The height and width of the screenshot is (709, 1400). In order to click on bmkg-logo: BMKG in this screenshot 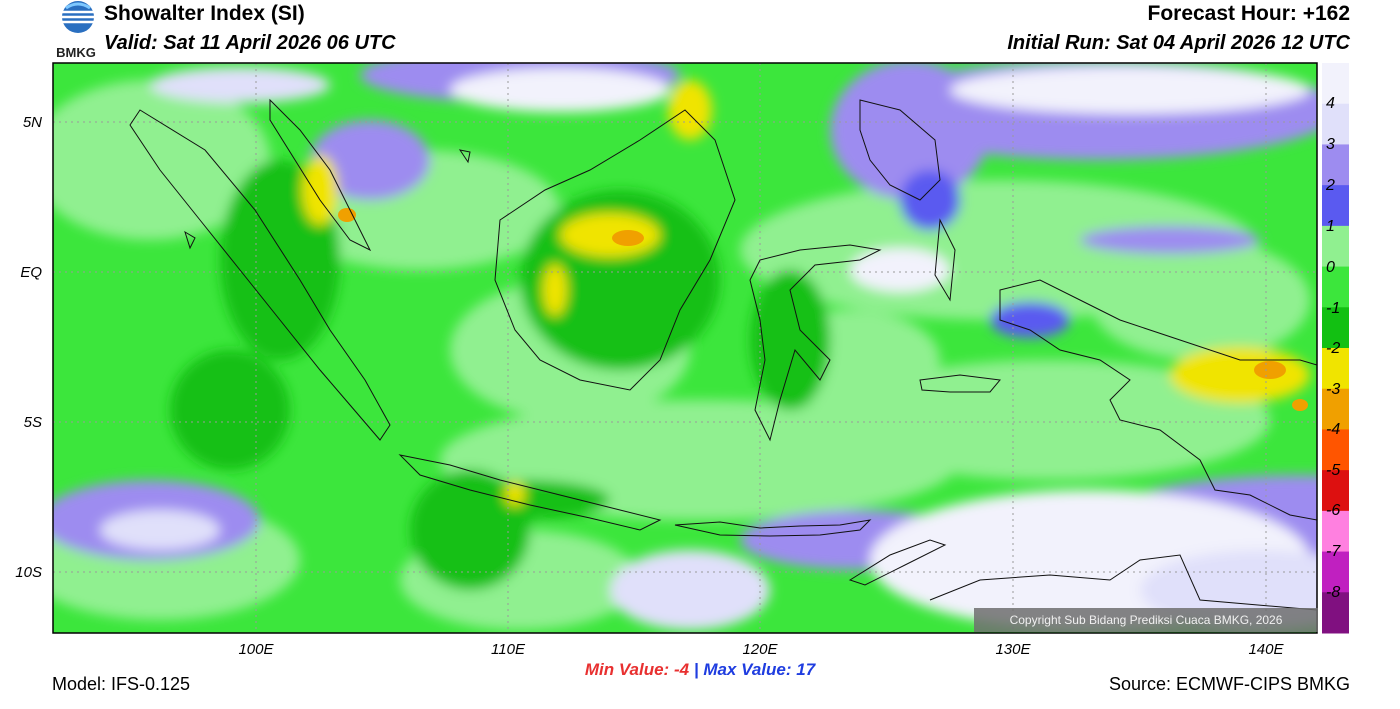, I will do `click(76, 30)`.